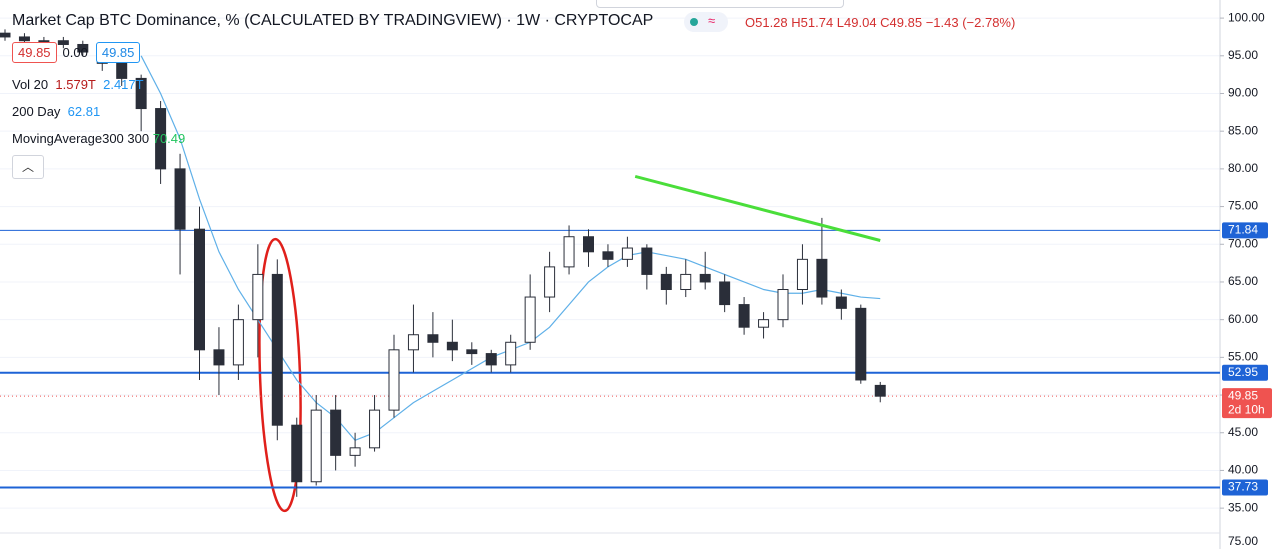  Describe the element at coordinates (1243, 281) in the screenshot. I see `y-tick-label: 65.00` at that location.